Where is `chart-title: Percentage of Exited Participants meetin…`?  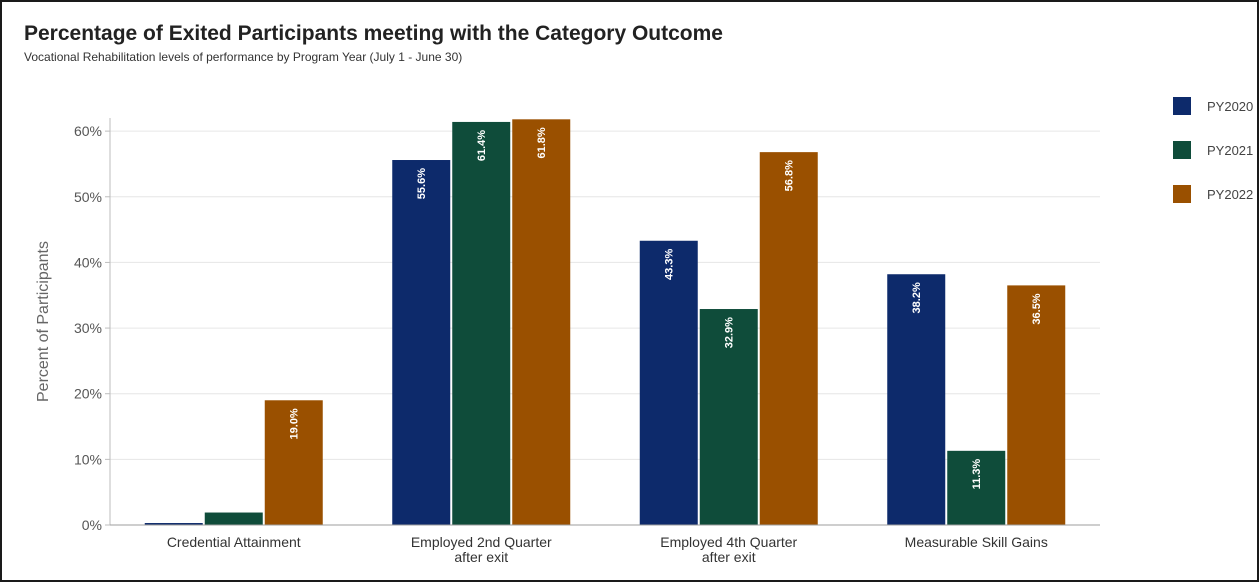
chart-title: Percentage of Exited Participants meetin… is located at coordinates (373, 33).